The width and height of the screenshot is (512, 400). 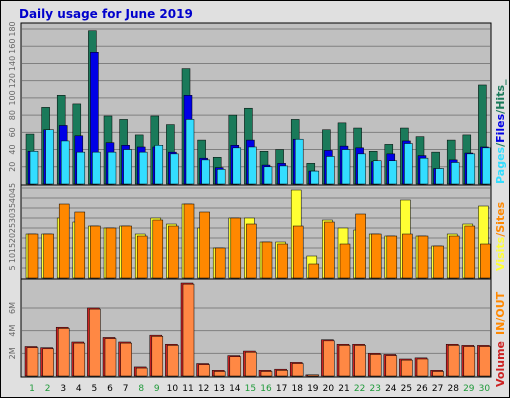 What do you see at coordinates (95, 389) in the screenshot?
I see `day-label: 5` at bounding box center [95, 389].